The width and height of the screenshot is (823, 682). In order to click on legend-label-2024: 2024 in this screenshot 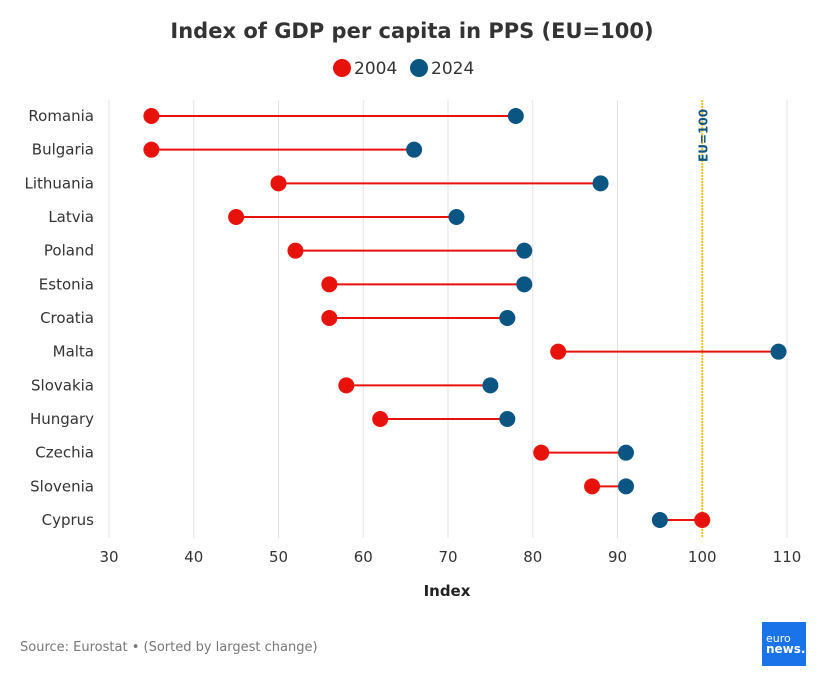, I will do `click(452, 69)`.